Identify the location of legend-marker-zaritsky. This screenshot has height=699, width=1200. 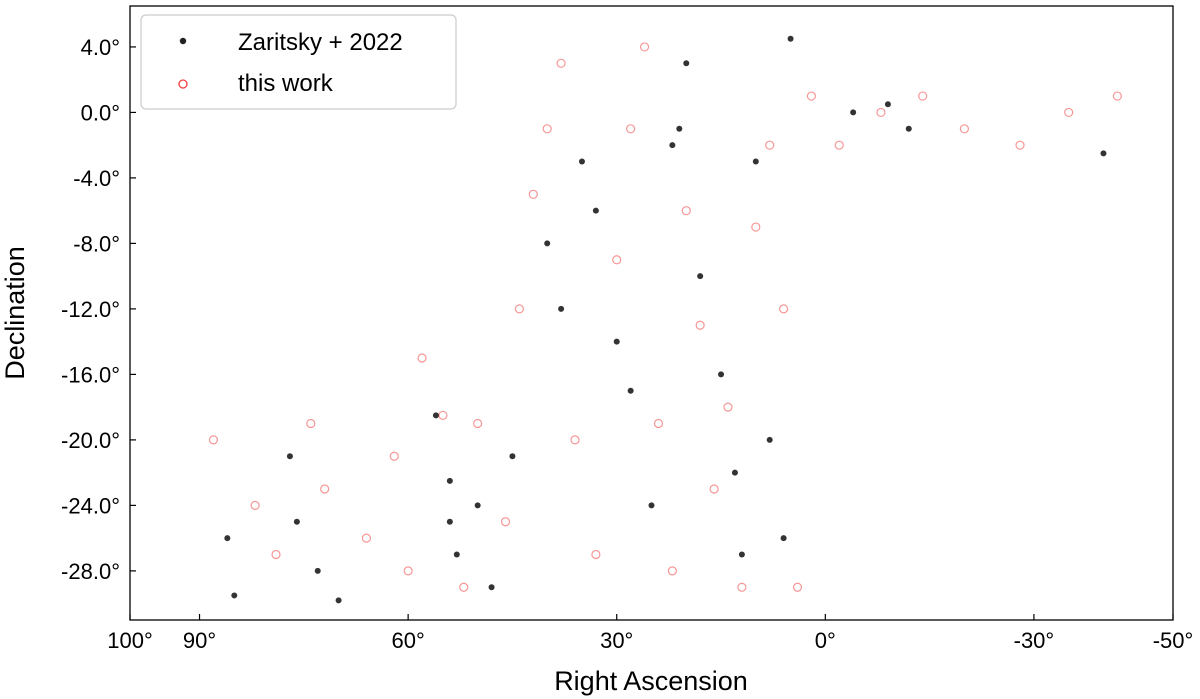
(183, 41).